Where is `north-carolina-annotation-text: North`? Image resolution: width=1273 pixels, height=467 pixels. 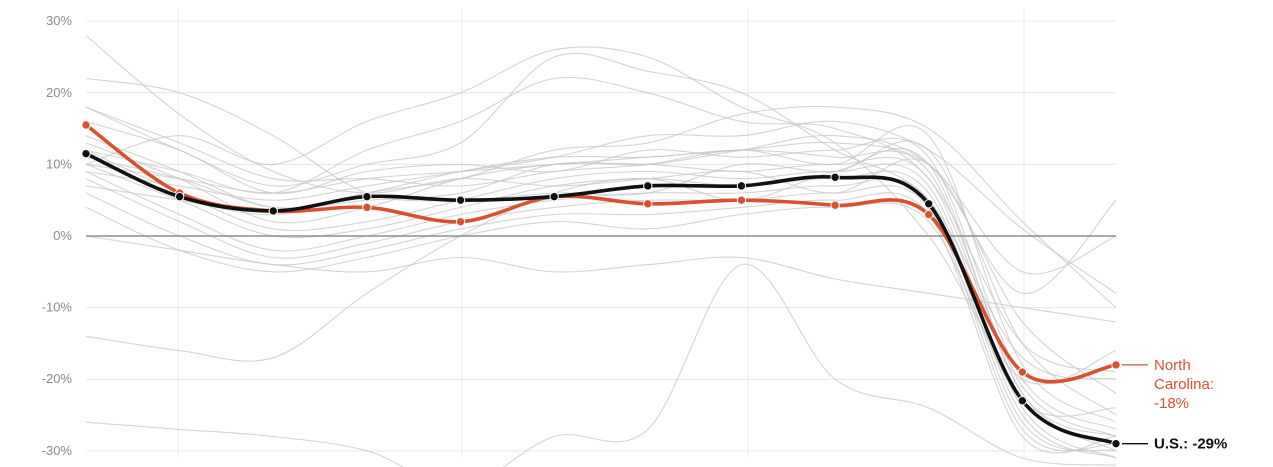 north-carolina-annotation-text: North is located at coordinates (1172, 365).